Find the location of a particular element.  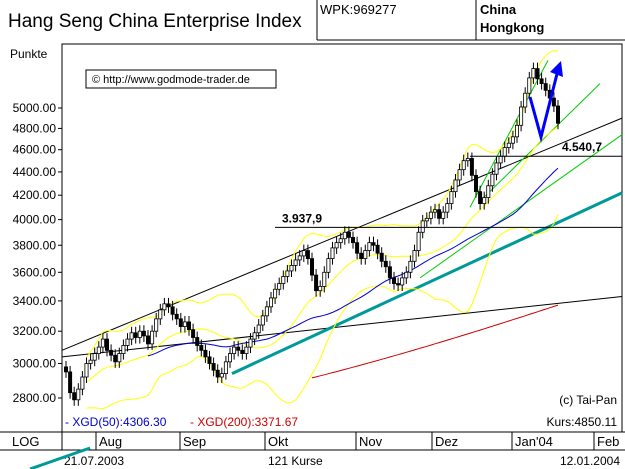

green-trend-line-steep is located at coordinates (509, 134).